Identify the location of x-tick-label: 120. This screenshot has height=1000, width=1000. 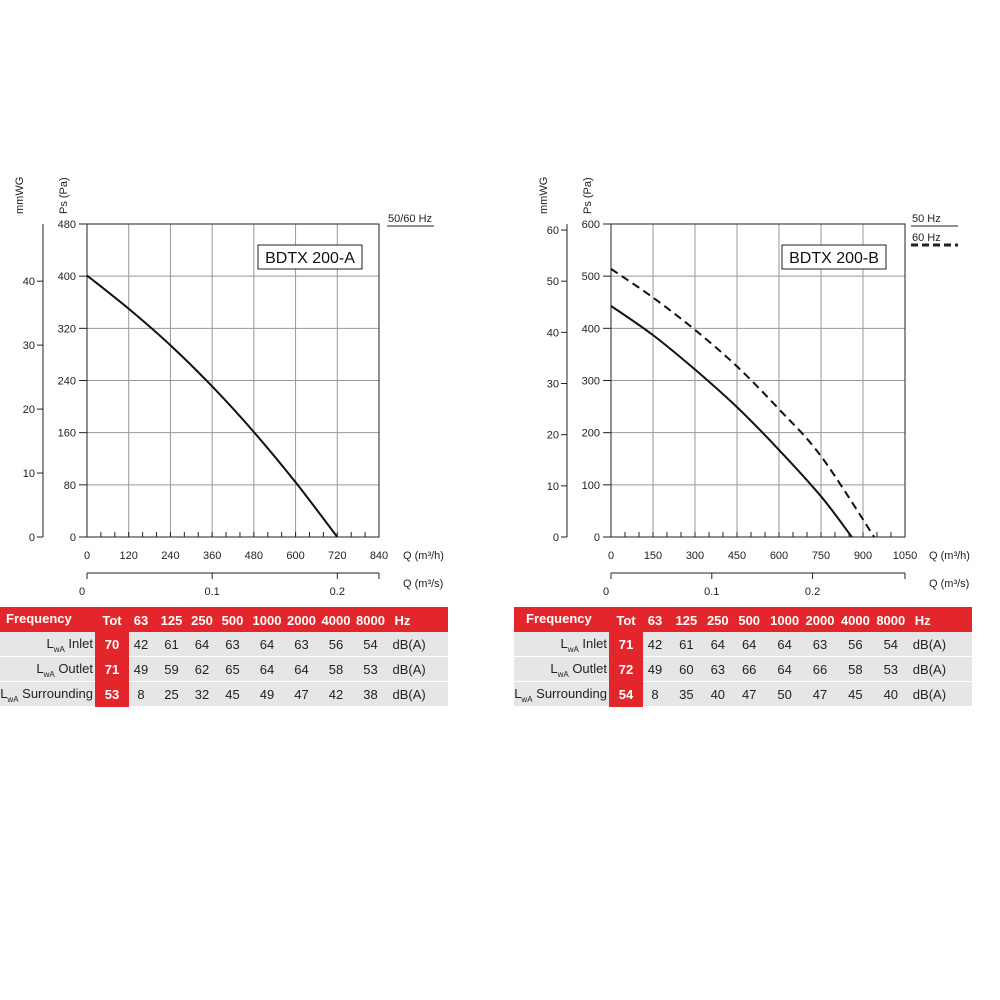
(129, 556).